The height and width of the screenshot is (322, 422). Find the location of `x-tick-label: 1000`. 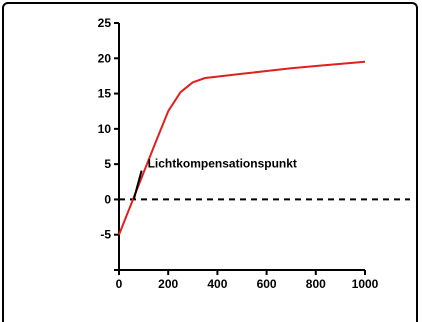

x-tick-label: 1000 is located at coordinates (365, 284).